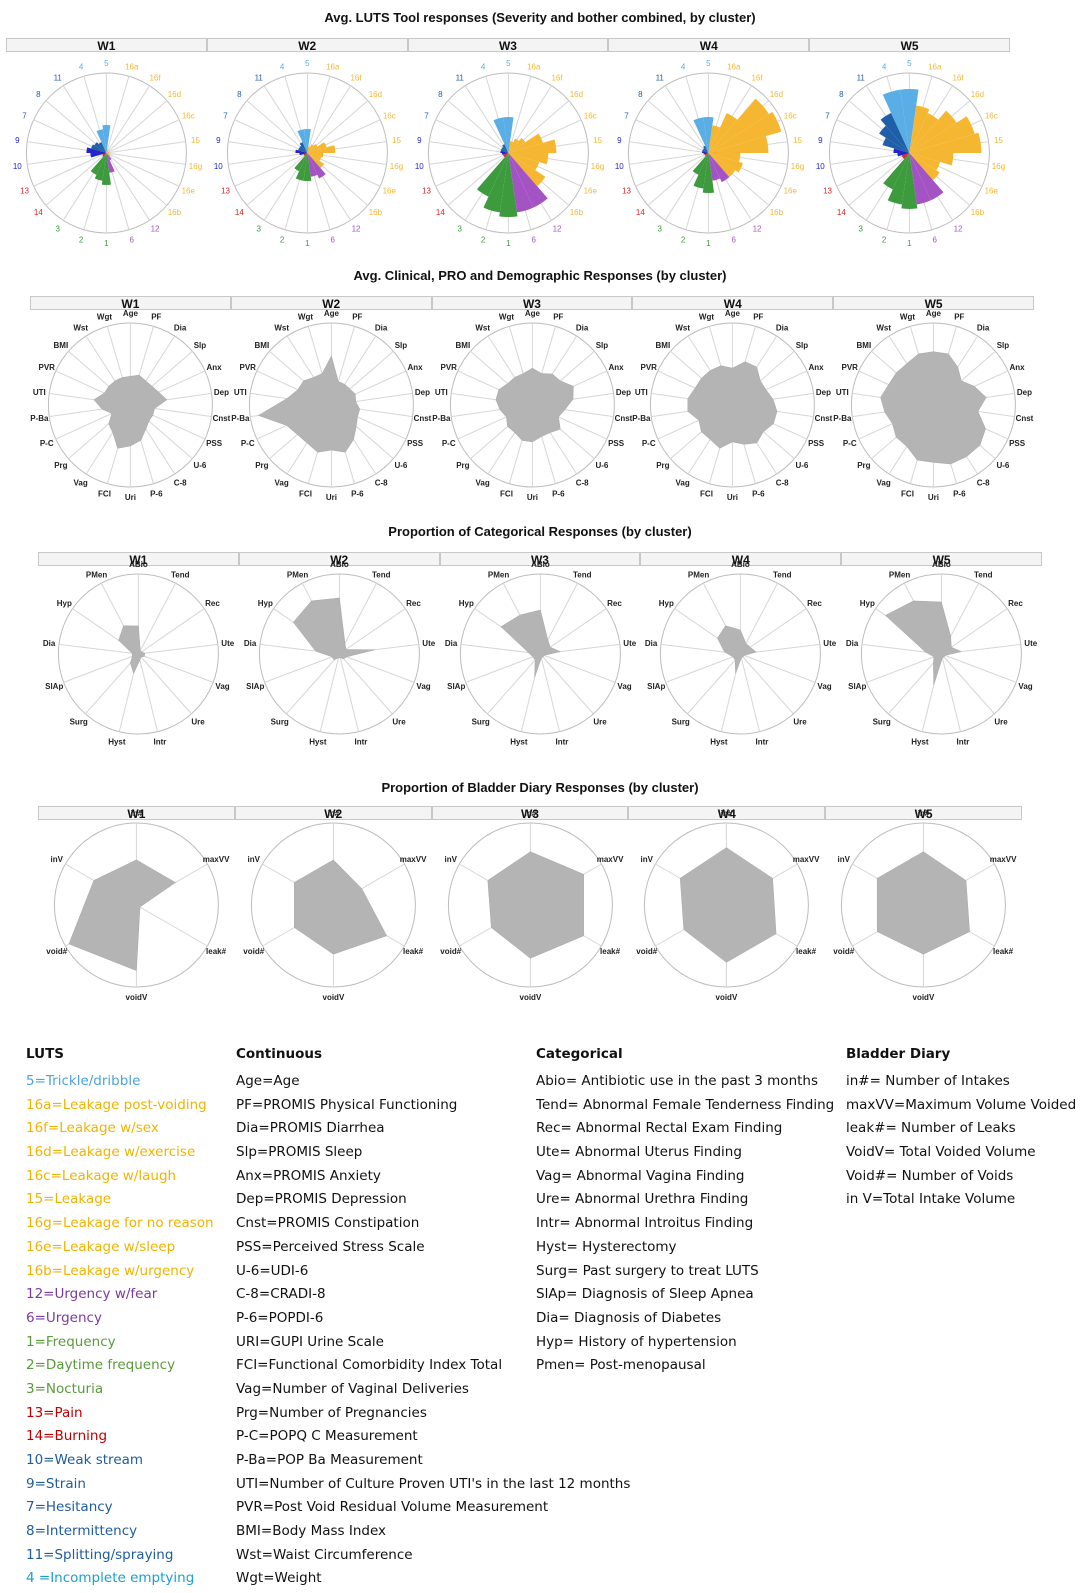 This screenshot has width=1080, height=1593. What do you see at coordinates (601, 345) in the screenshot?
I see `radar-axis-label: Slp` at bounding box center [601, 345].